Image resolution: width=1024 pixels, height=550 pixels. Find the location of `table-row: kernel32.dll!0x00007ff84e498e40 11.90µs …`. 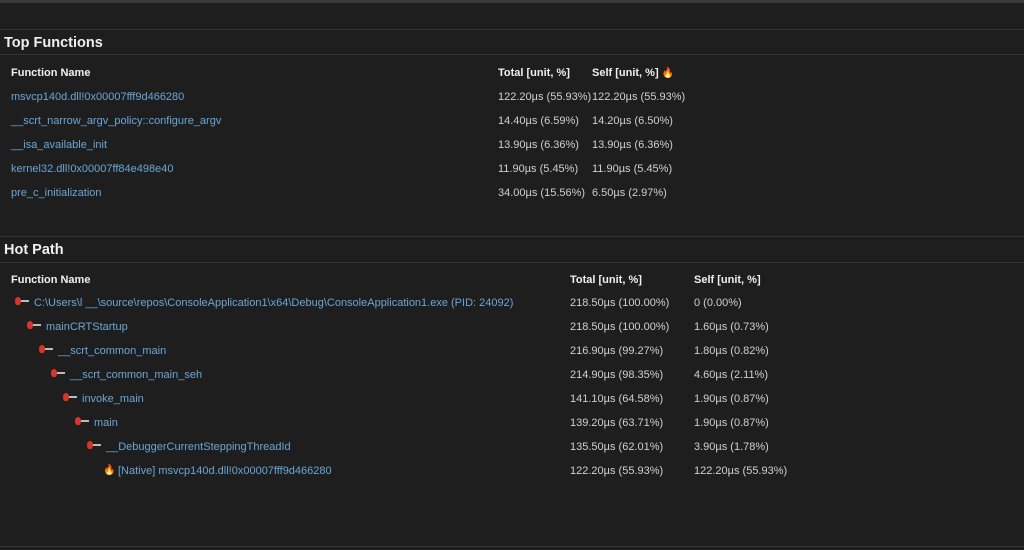

table-row: kernel32.dll!0x00007ff84e498e40 11.90µs … is located at coordinates (512, 173).